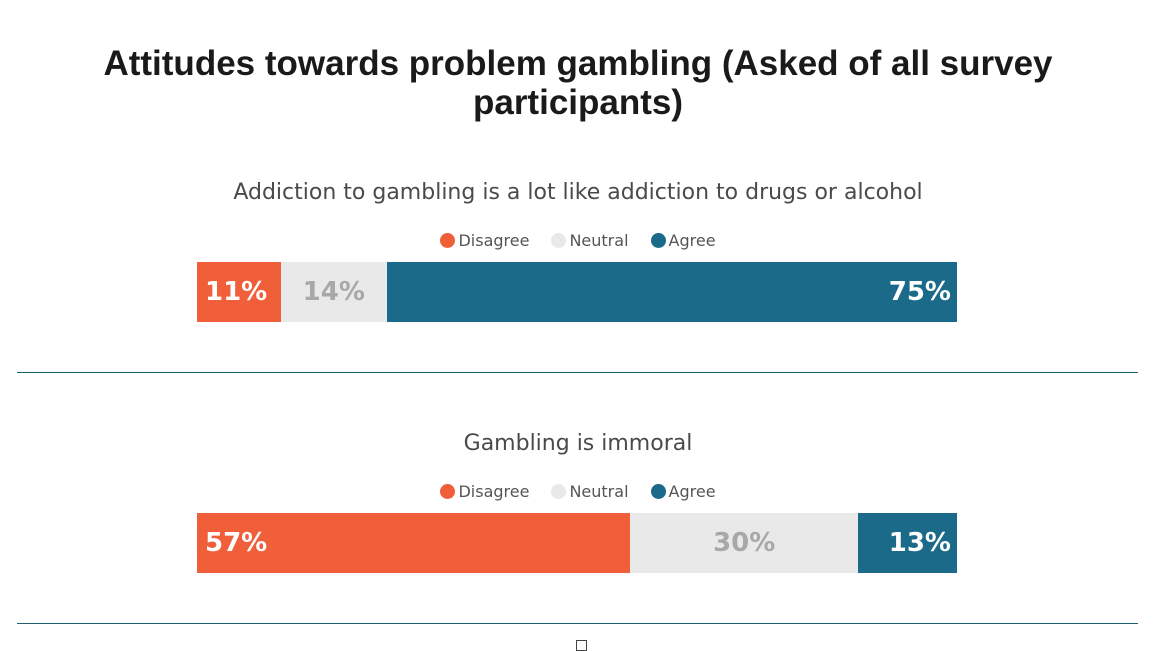 This screenshot has height=651, width=1160. Describe the element at coordinates (236, 292) in the screenshot. I see `data-label-disagree: 11%` at that location.